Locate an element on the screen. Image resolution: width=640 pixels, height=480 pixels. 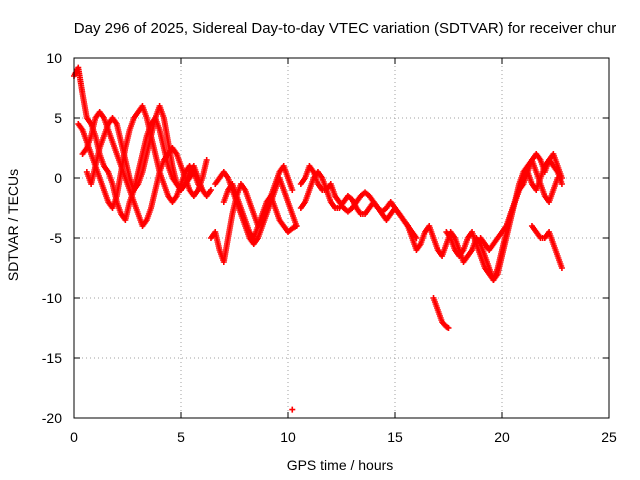
x-tick-label: 0 is located at coordinates (74, 437).